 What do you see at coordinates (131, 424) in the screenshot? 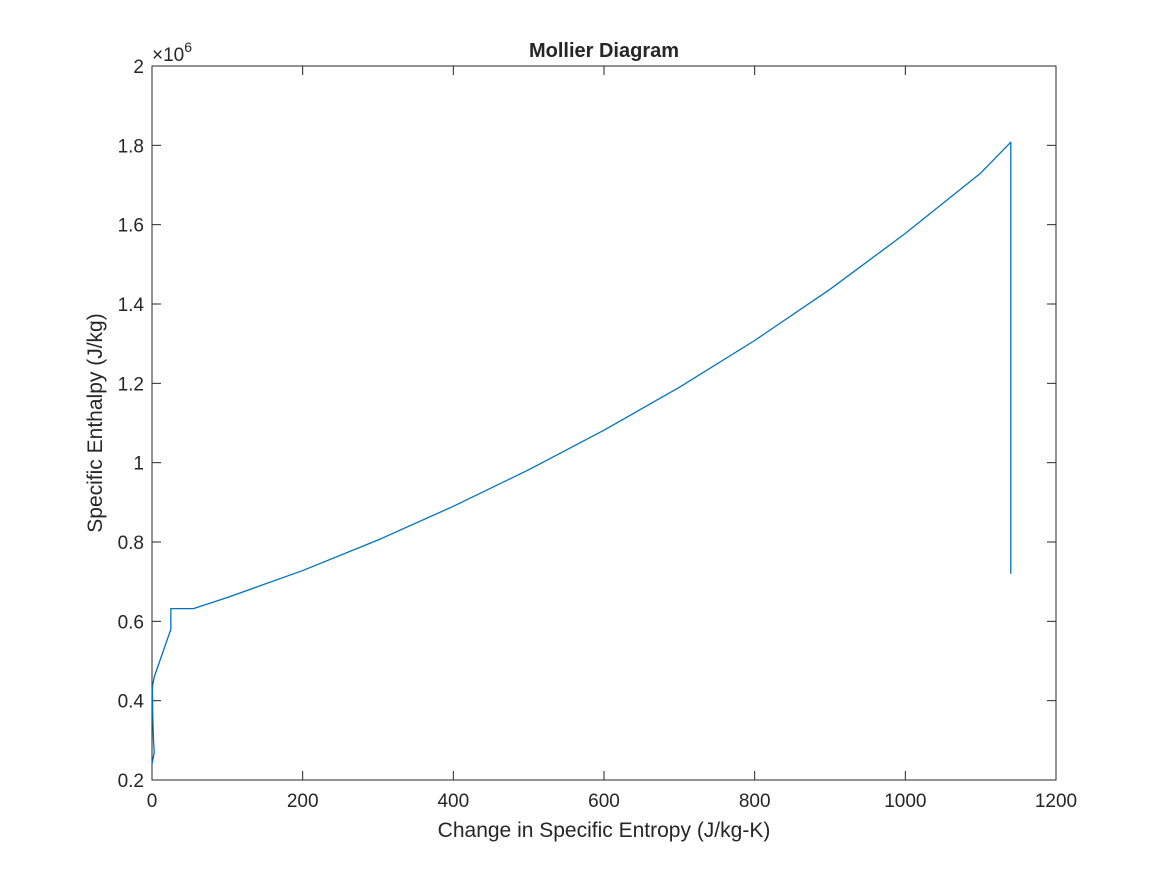
I see `y-axis-tick-labels: 0.2 0.4 0.6 0.8 1 1.2 1.4 1.6 1.8 2` at bounding box center [131, 424].